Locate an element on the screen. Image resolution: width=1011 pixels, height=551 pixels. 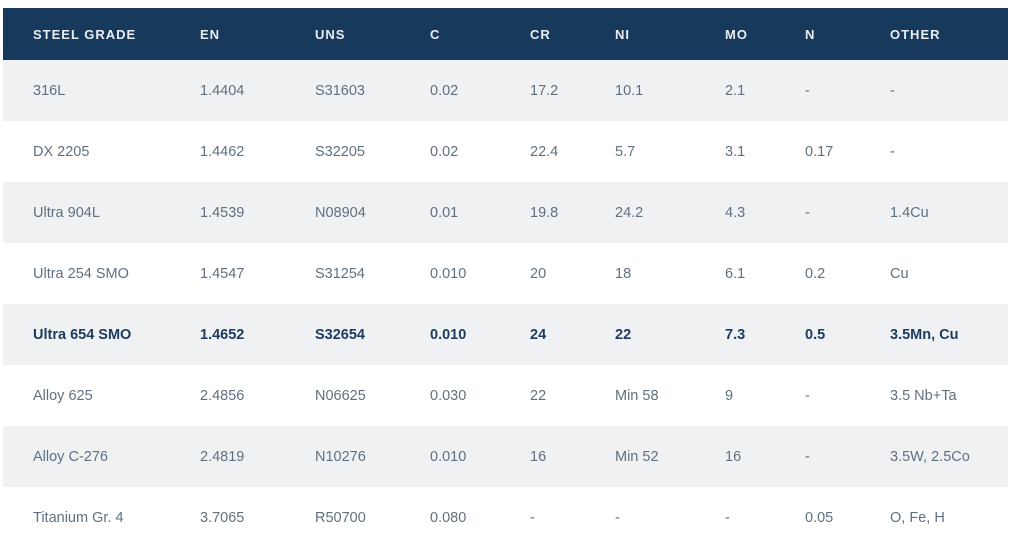
table-cell: 2.4856 is located at coordinates (257, 395).